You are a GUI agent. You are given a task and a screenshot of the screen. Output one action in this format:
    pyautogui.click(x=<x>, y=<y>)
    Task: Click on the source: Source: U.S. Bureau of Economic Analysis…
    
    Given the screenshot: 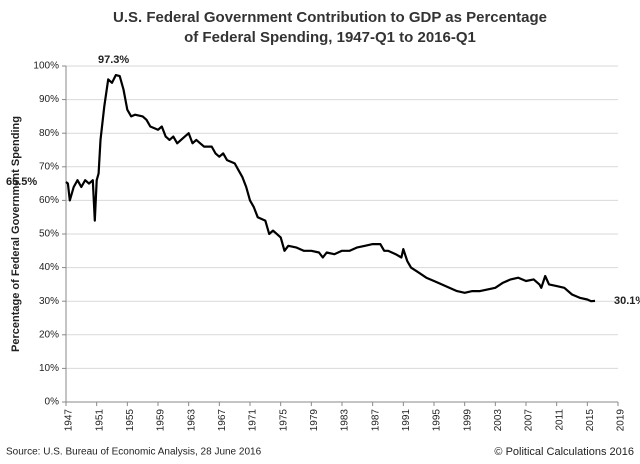 What is the action you would take?
    pyautogui.click(x=134, y=452)
    